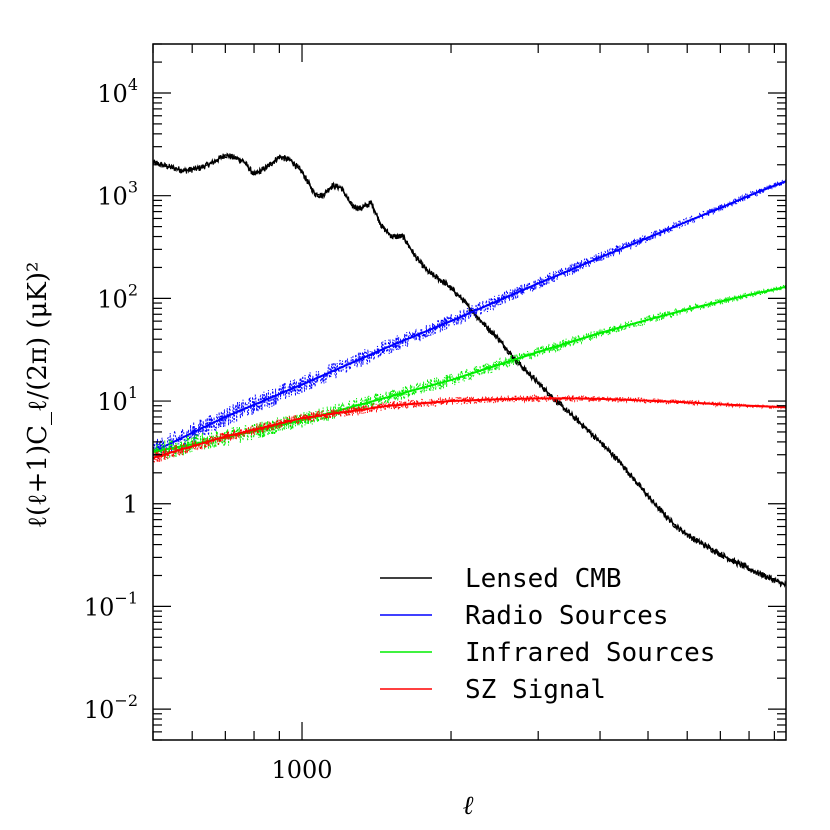  What do you see at coordinates (590, 653) in the screenshot?
I see `legend-label: Infrared Sources` at bounding box center [590, 653].